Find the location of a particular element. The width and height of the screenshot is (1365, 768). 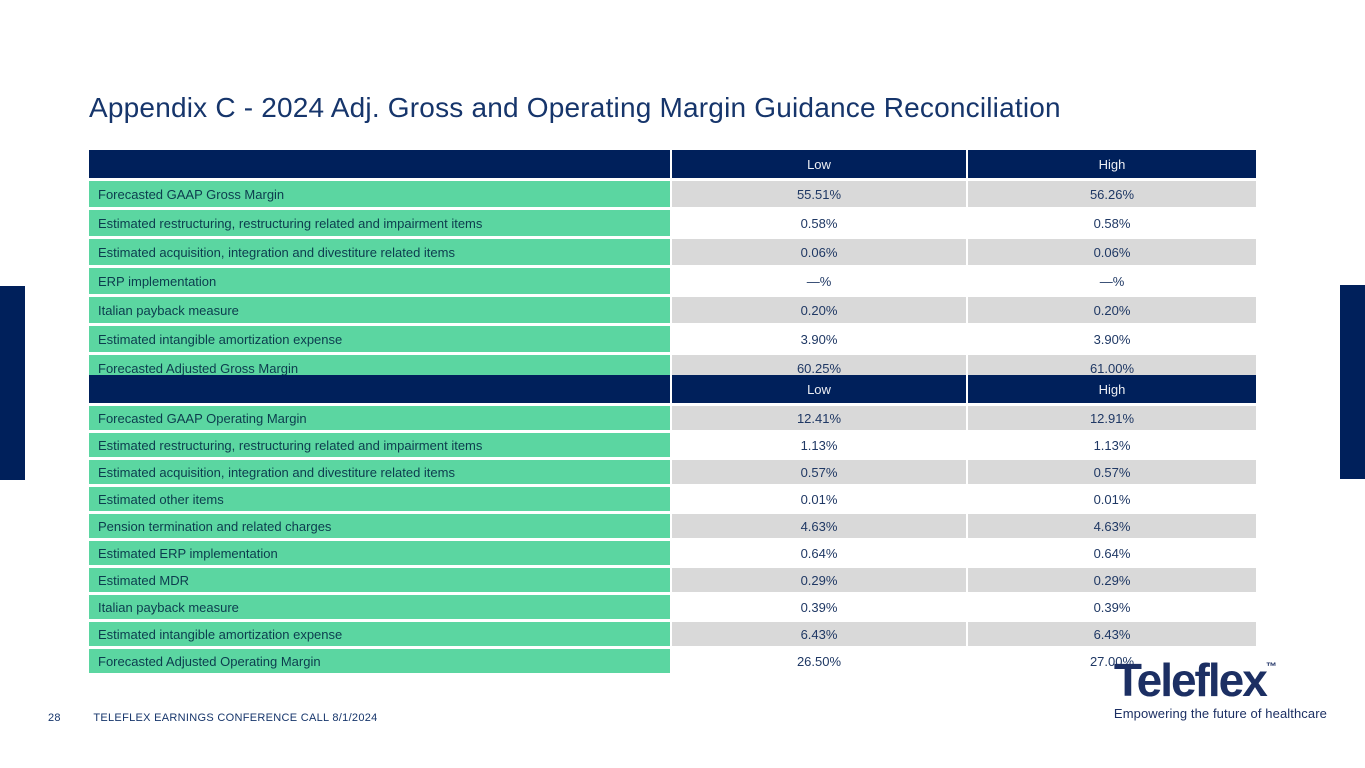

low-value-cell: 3.90% is located at coordinates (819, 339).